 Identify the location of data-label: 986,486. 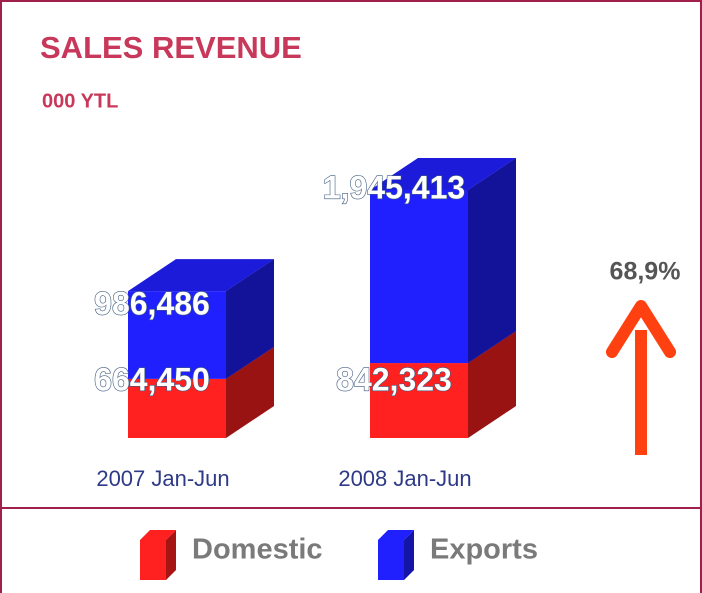
(152, 304).